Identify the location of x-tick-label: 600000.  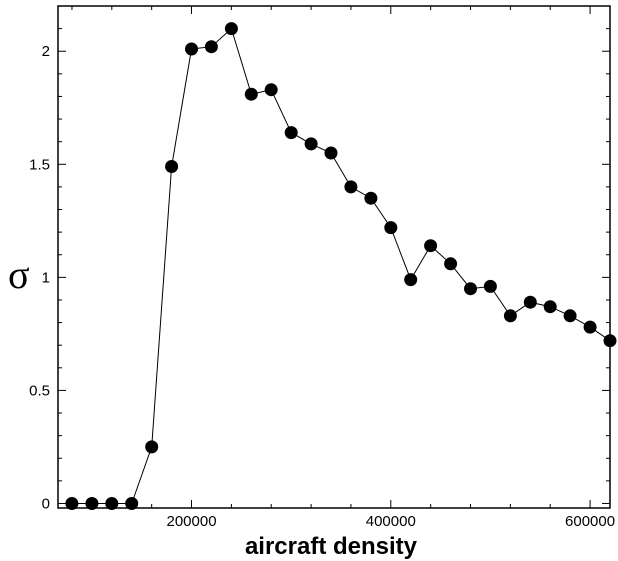
(590, 521).